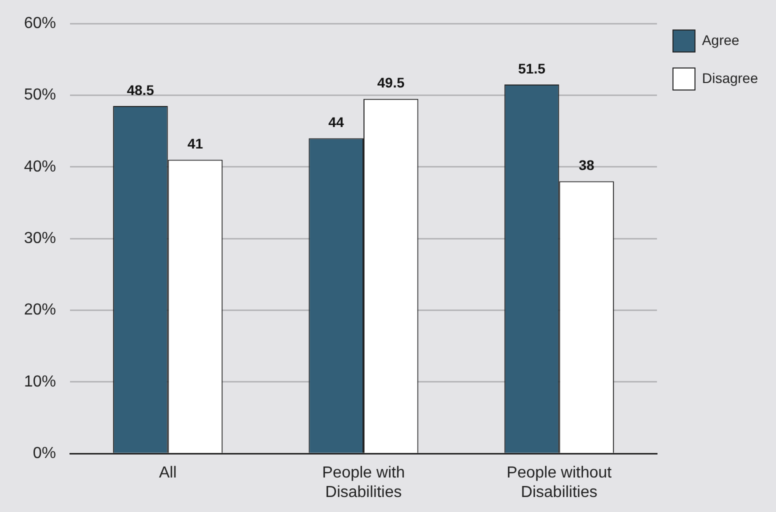 This screenshot has width=776, height=512. Describe the element at coordinates (140, 90) in the screenshot. I see `data-label: 48.5` at that location.